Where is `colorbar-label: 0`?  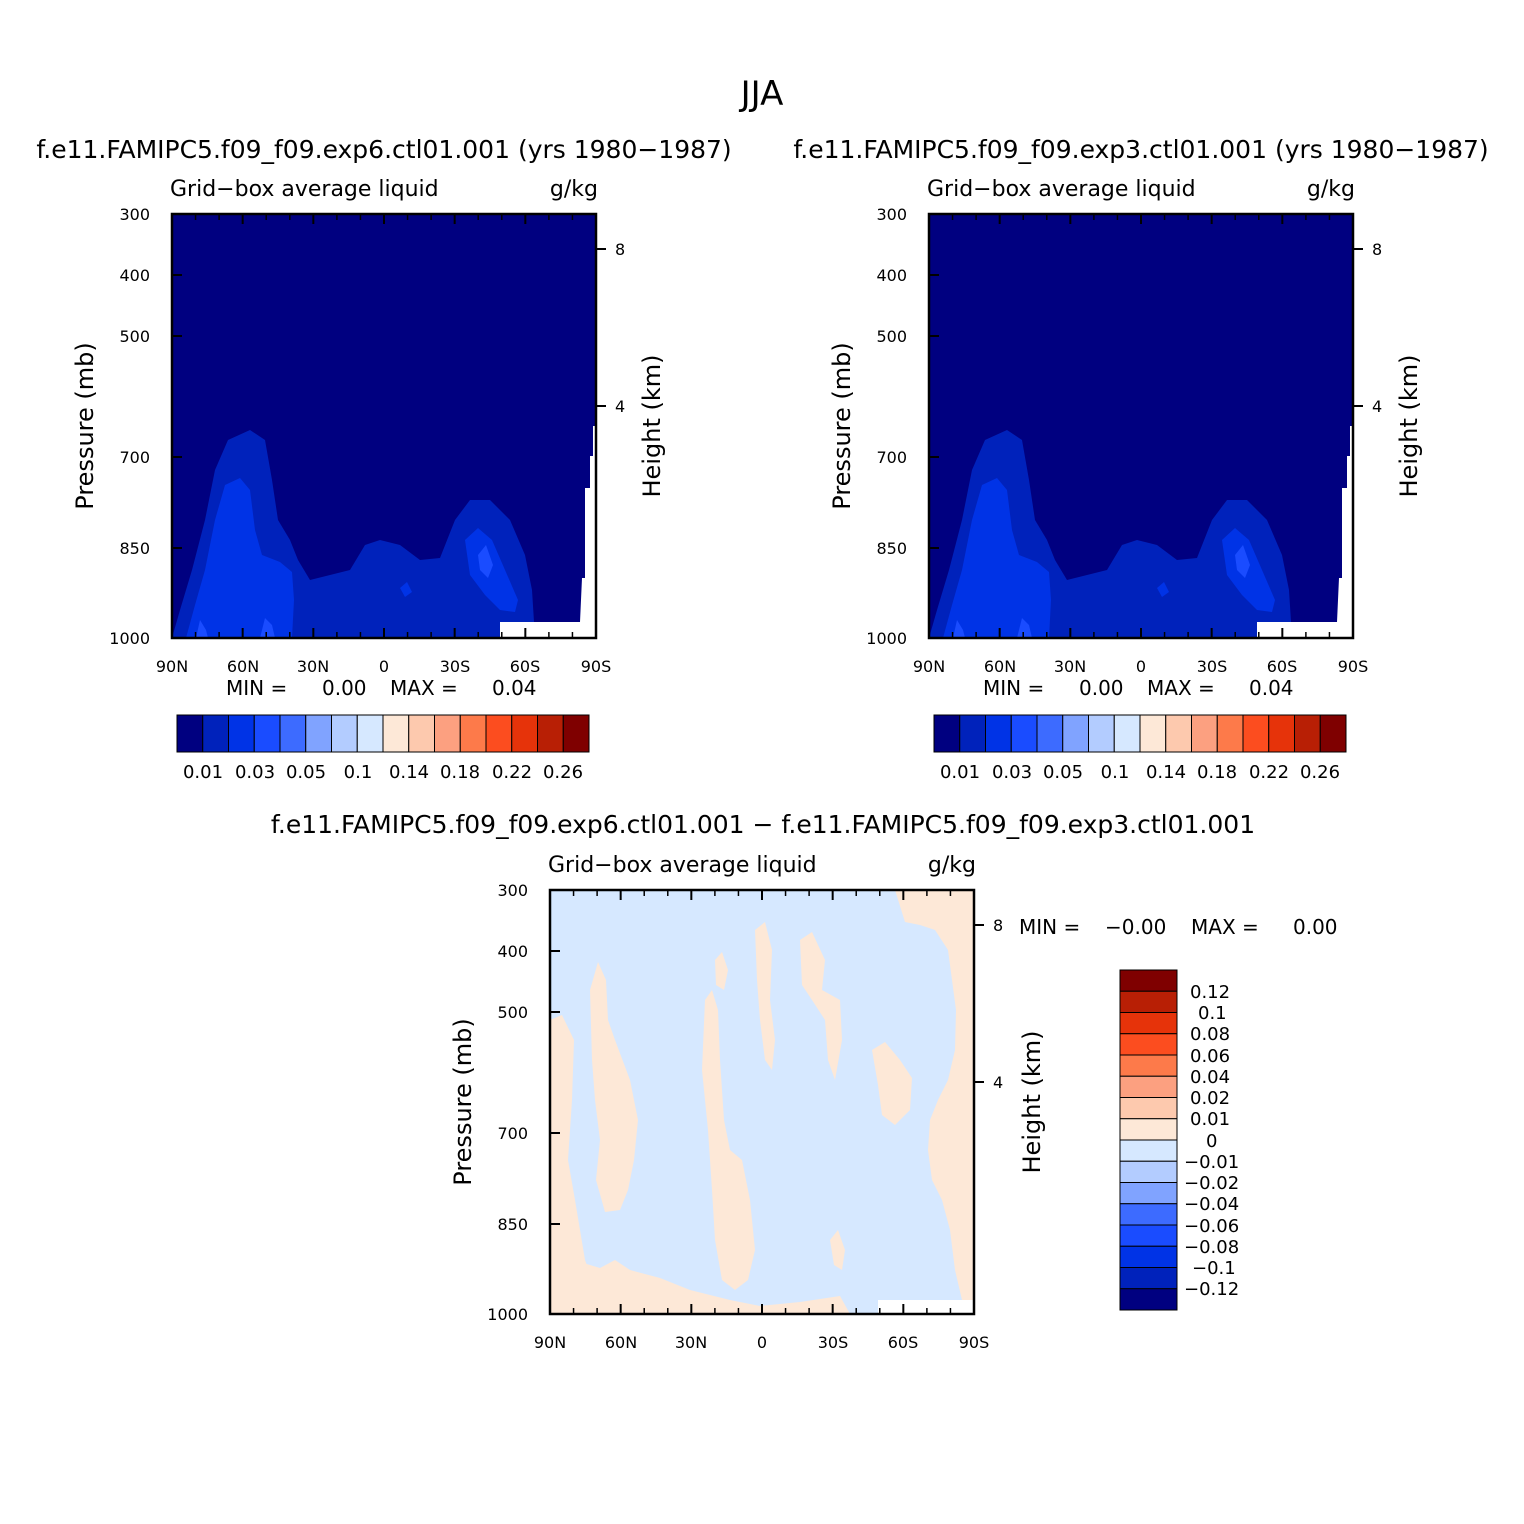 colorbar-label: 0 is located at coordinates (1211, 1141).